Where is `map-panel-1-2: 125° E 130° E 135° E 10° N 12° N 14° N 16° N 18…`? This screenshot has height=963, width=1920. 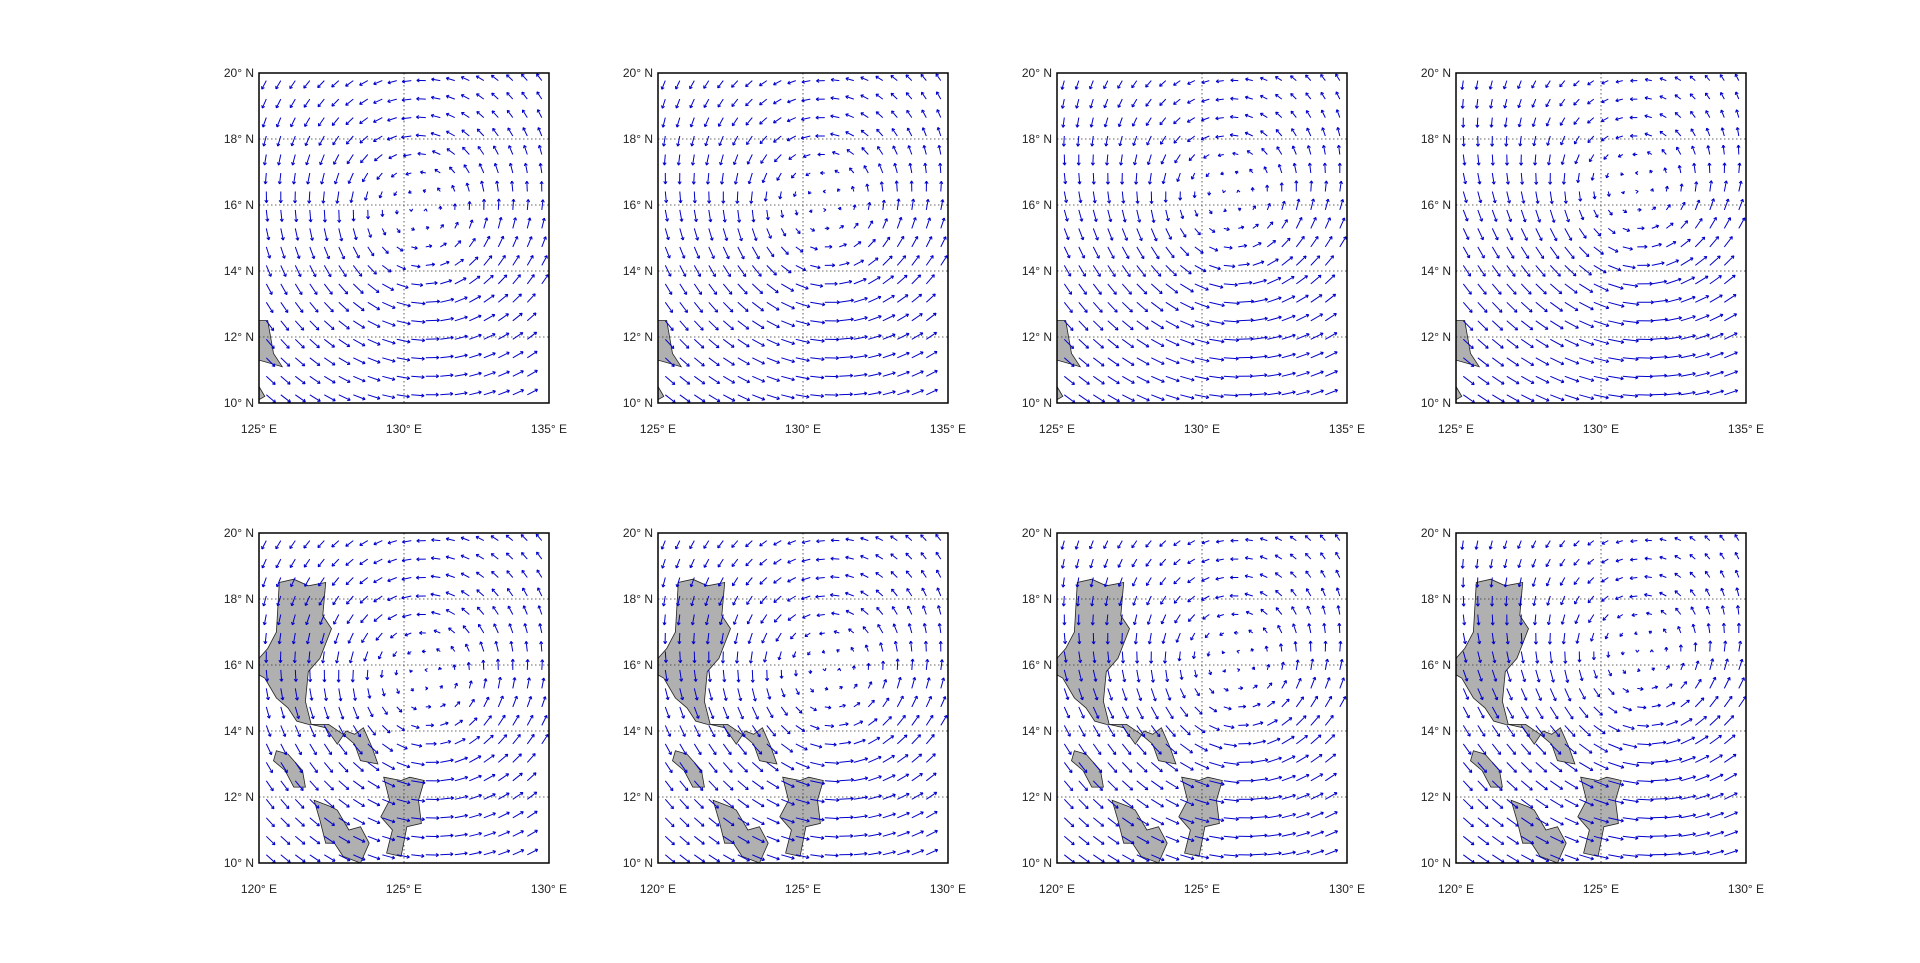 map-panel-1-2: 125° E 130° E 135° E 10° N 12° N 14° N 16° N 18… is located at coordinates (794, 251).